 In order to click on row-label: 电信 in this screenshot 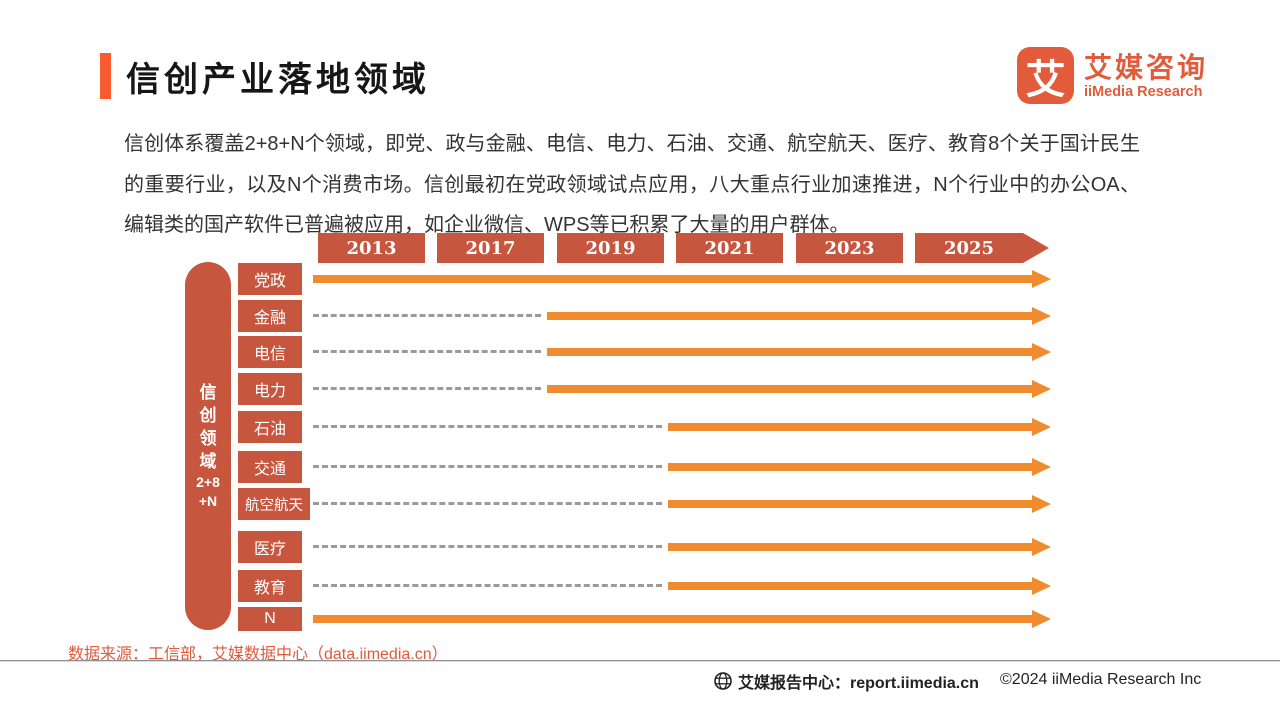, I will do `click(270, 352)`.